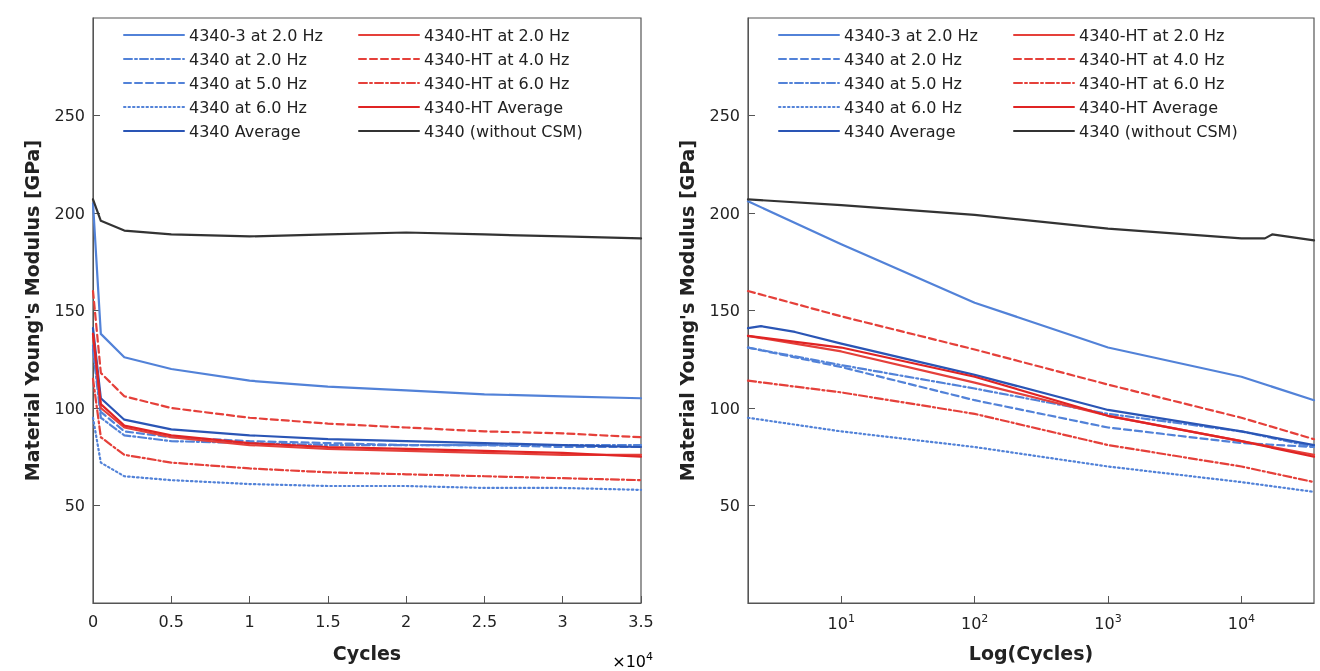 The height and width of the screenshot is (671, 1320). What do you see at coordinates (406, 621) in the screenshot?
I see `x-tick-label: 2` at bounding box center [406, 621].